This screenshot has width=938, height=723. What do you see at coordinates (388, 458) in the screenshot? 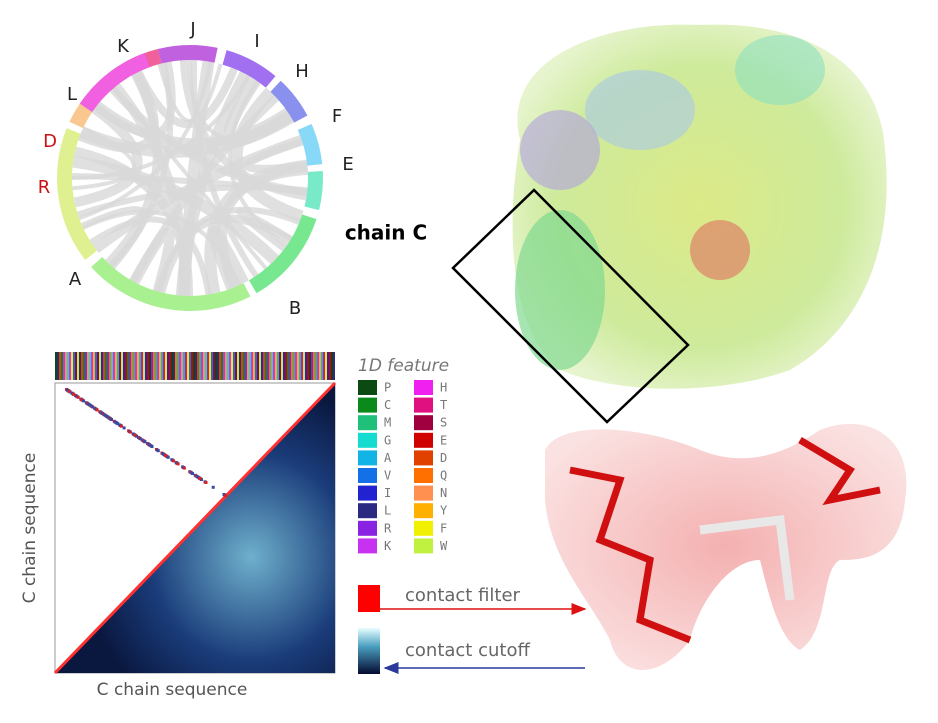
I see `legend-label: A` at bounding box center [388, 458].